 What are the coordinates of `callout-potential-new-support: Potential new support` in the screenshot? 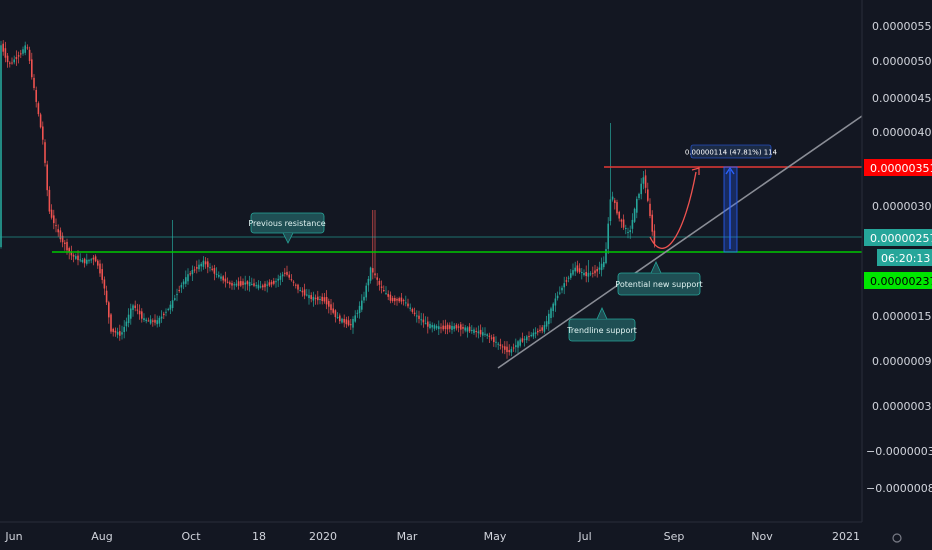 It's located at (659, 278).